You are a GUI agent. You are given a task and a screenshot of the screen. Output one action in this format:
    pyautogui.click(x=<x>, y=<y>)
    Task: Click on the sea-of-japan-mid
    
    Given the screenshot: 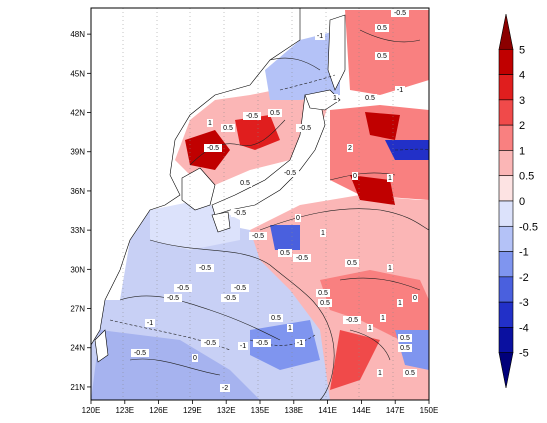 What is the action you would take?
    pyautogui.click(x=257, y=132)
    